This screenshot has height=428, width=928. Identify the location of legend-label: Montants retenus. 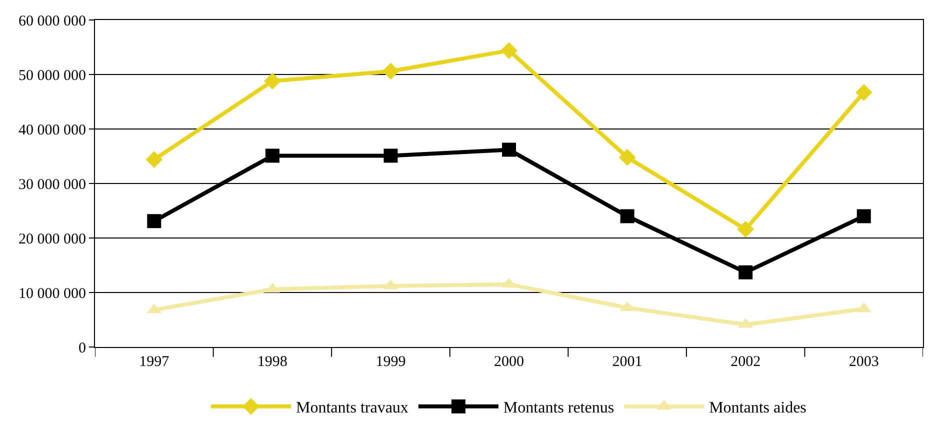
(558, 408).